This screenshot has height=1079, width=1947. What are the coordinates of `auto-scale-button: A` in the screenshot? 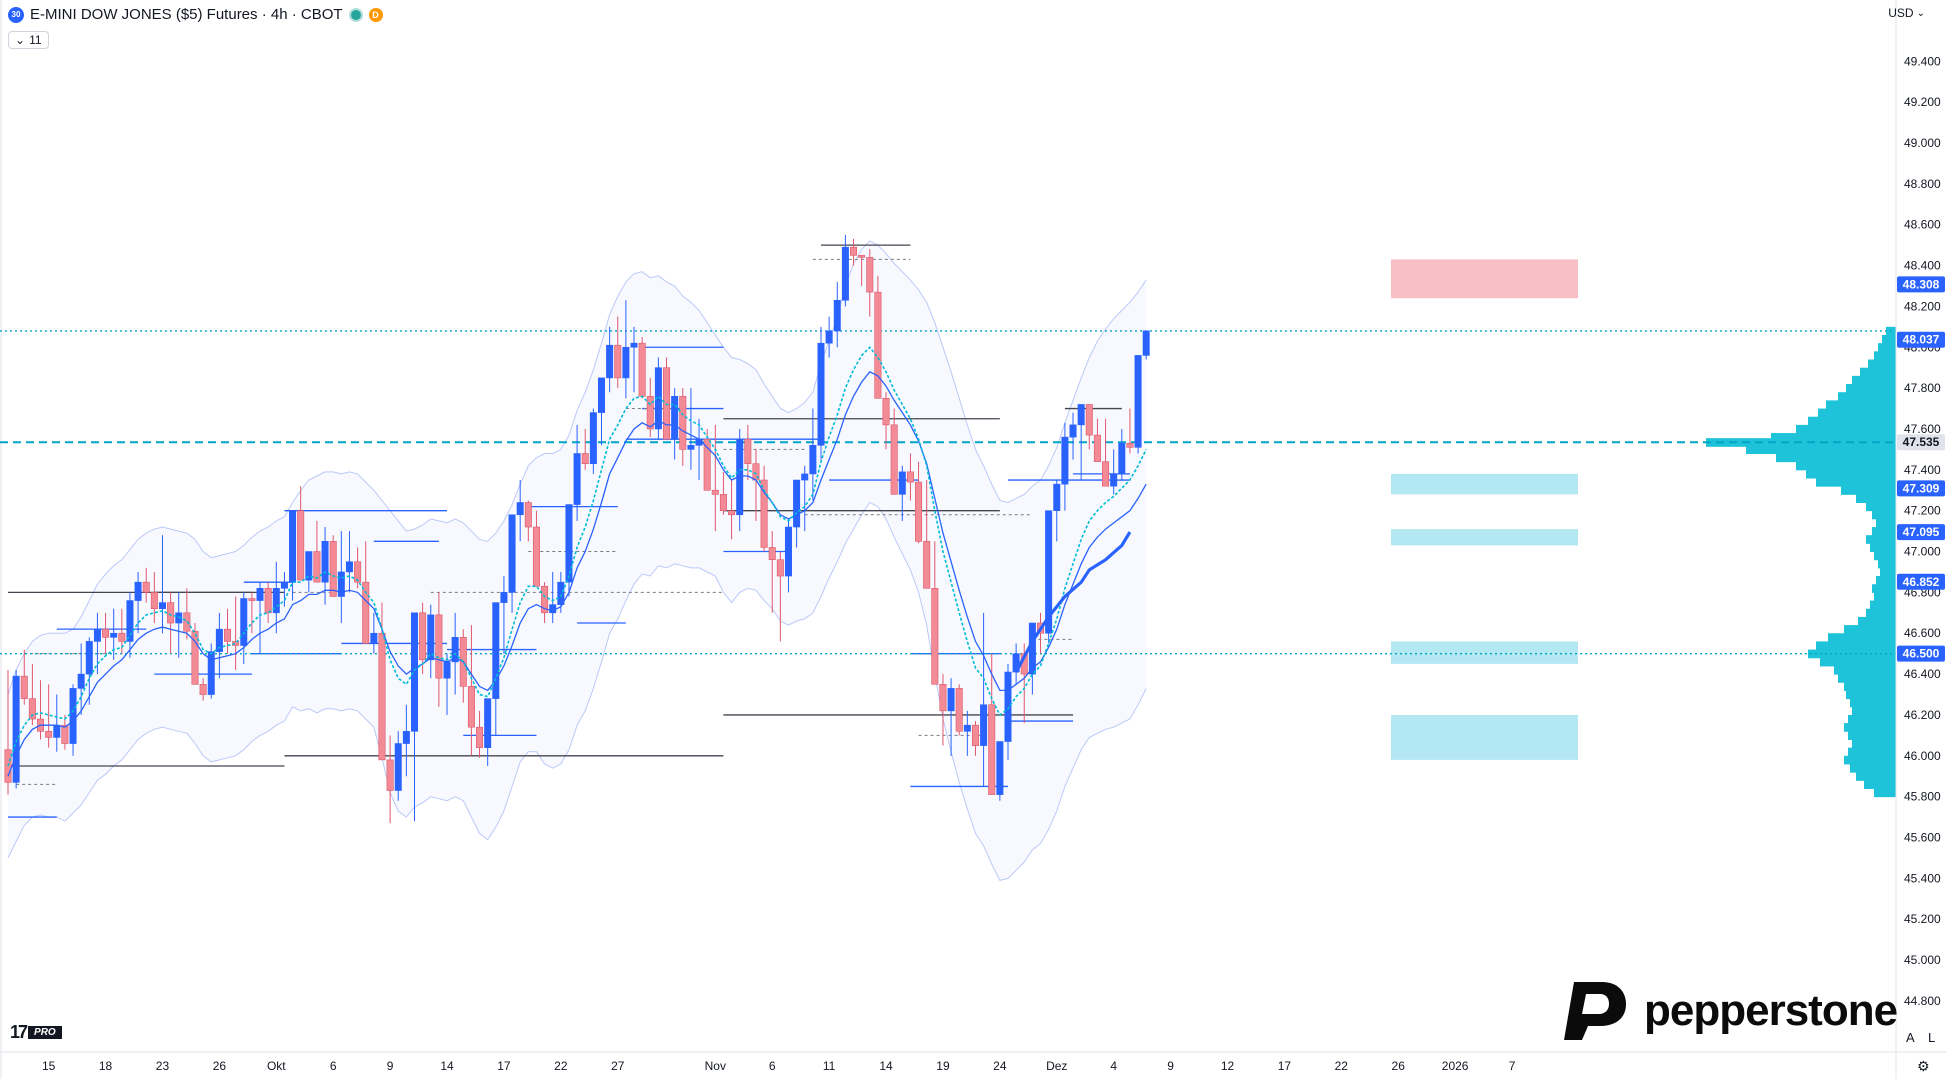 It's located at (1910, 1037).